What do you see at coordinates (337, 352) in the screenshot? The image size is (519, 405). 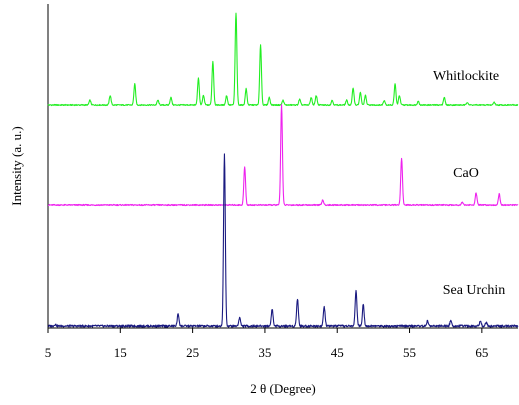 I see `x-tick-label: 45` at bounding box center [337, 352].